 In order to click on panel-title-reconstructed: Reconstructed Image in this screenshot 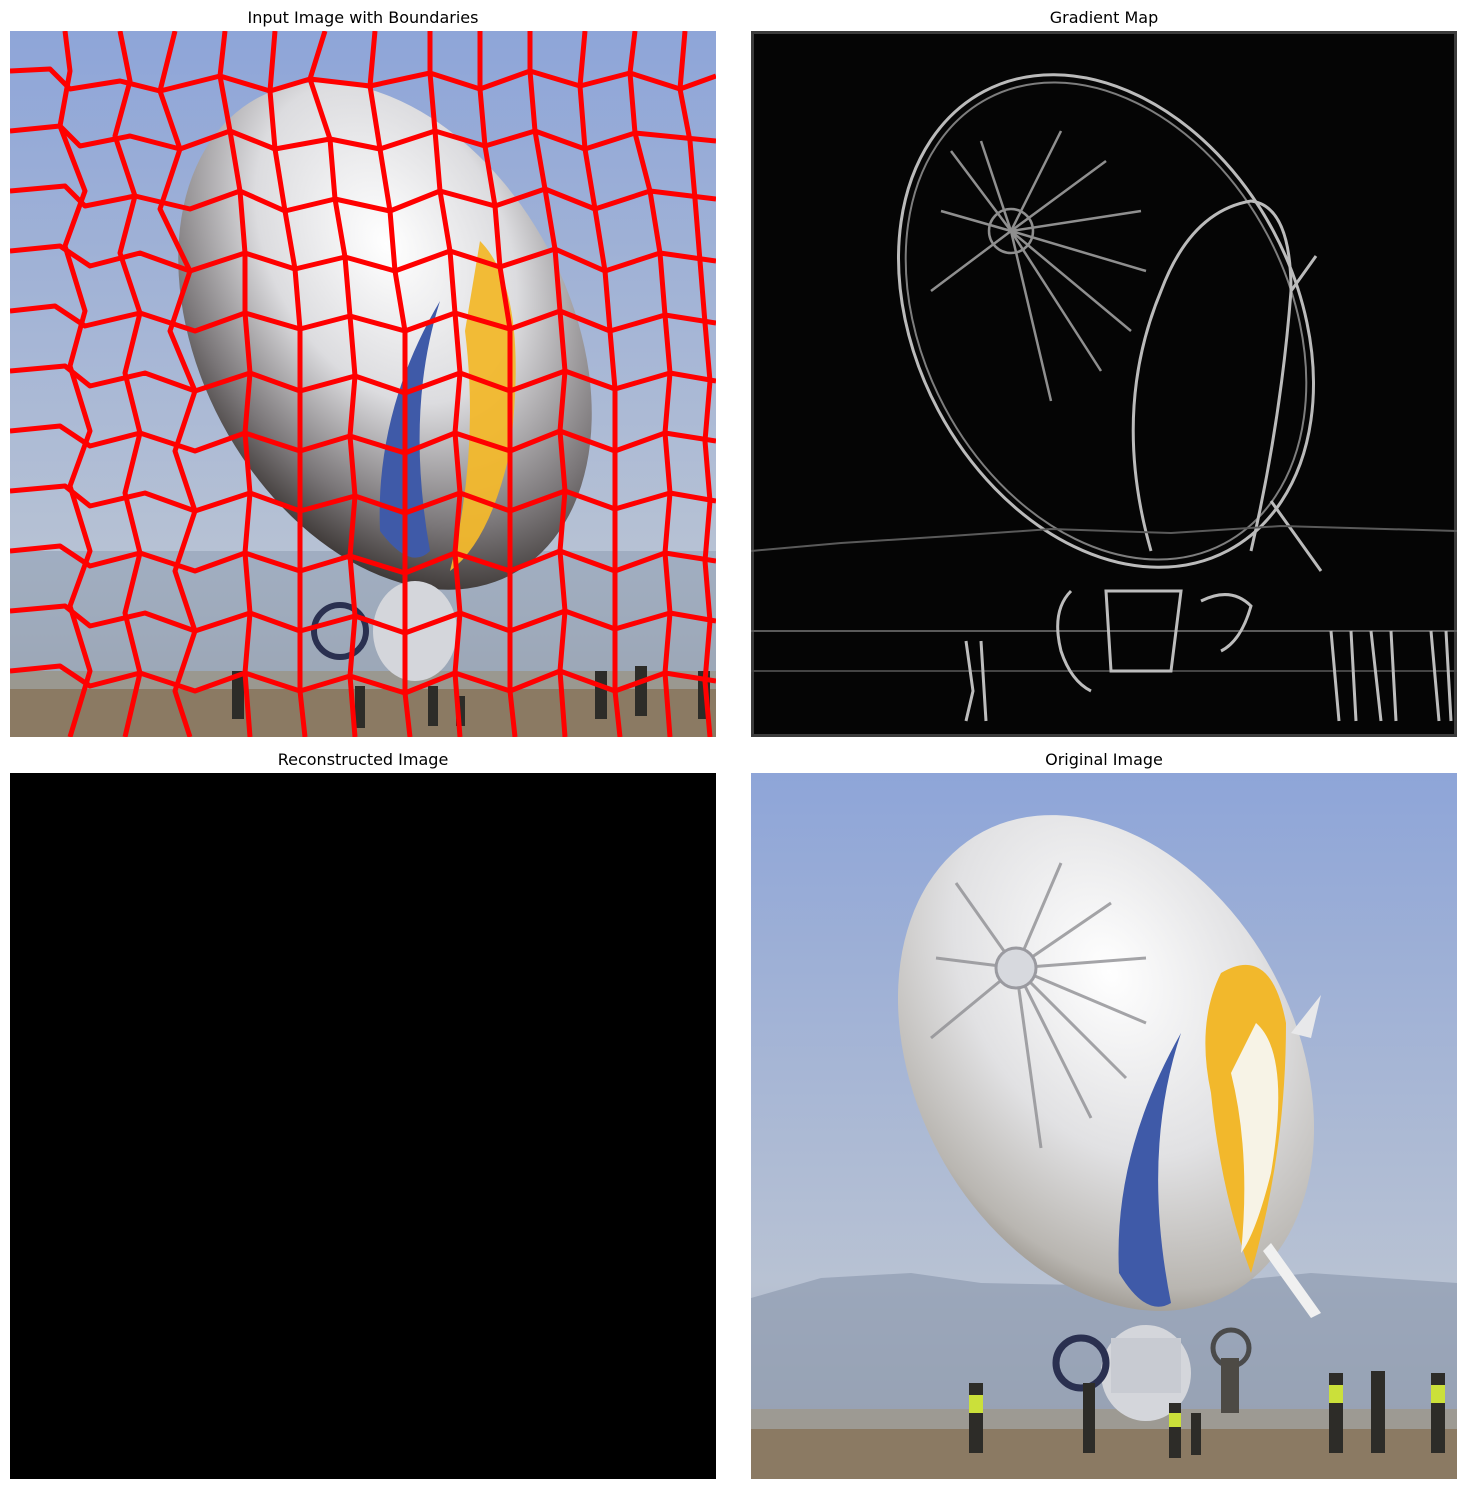, I will do `click(363, 759)`.